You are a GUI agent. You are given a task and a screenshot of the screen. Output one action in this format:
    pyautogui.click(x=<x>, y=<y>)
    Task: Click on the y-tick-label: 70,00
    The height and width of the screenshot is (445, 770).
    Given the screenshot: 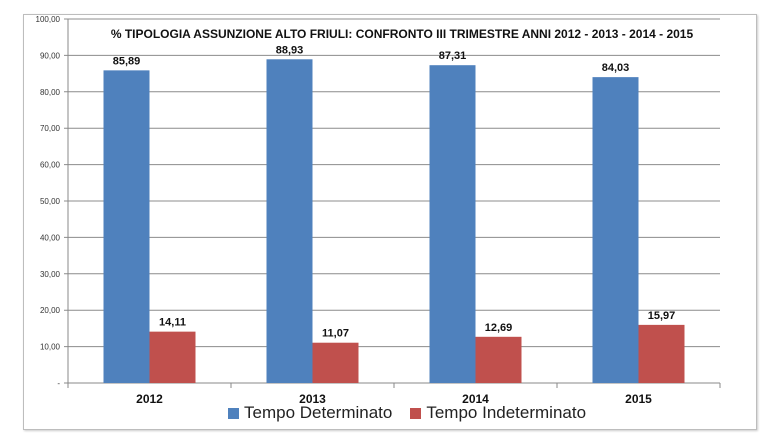 What is the action you would take?
    pyautogui.click(x=50, y=128)
    